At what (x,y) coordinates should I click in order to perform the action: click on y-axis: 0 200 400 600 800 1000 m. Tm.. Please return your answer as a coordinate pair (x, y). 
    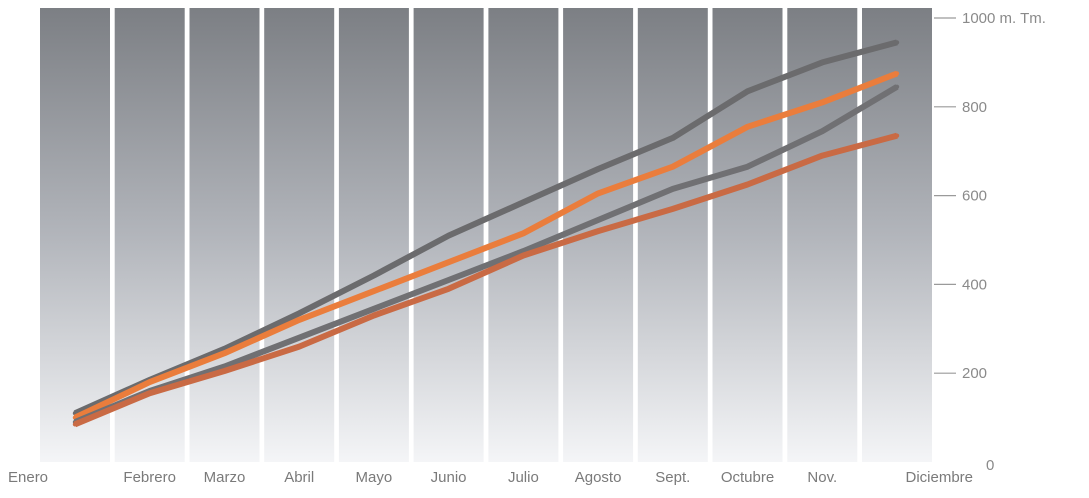
    Looking at the image, I should click on (990, 242).